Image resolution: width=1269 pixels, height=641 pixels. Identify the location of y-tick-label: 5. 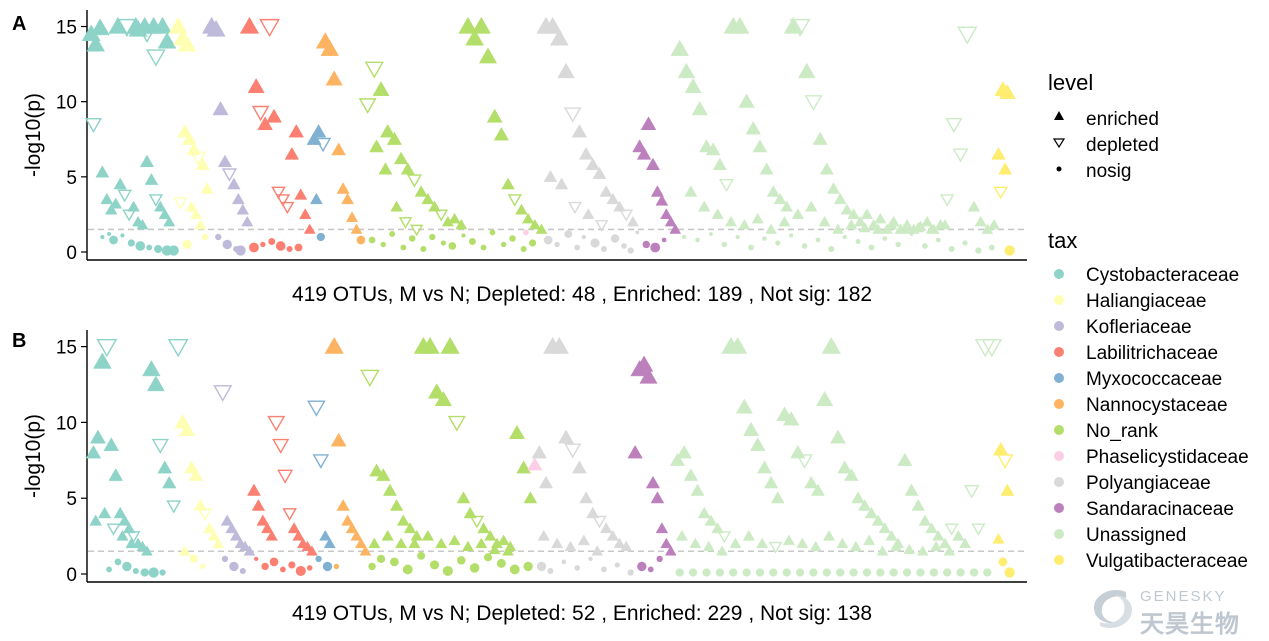
(71, 499).